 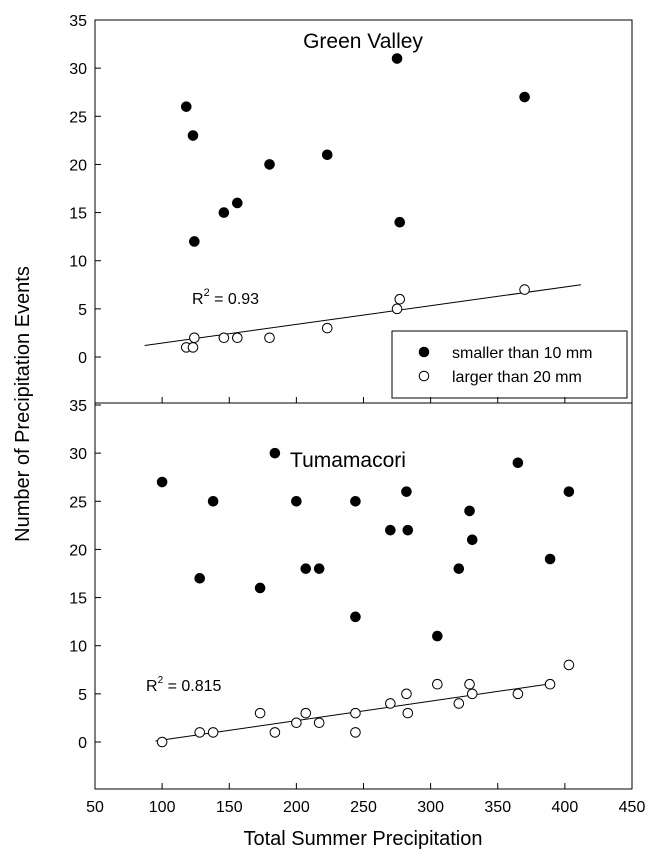 What do you see at coordinates (363, 41) in the screenshot?
I see `top-panel-title: Green Valley` at bounding box center [363, 41].